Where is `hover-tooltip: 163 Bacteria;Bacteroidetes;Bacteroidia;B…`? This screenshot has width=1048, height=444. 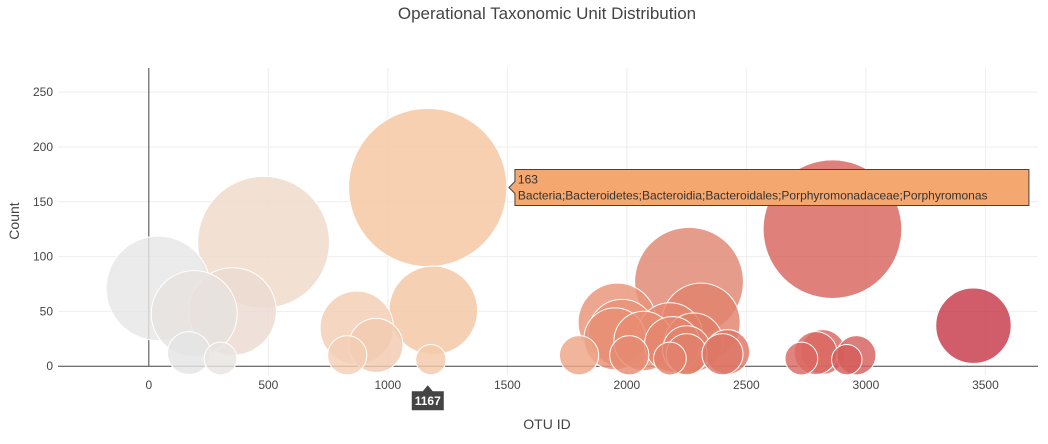
hover-tooltip: 163 Bacteria;Bacteroidetes;Bacteroidia;B… is located at coordinates (769, 188).